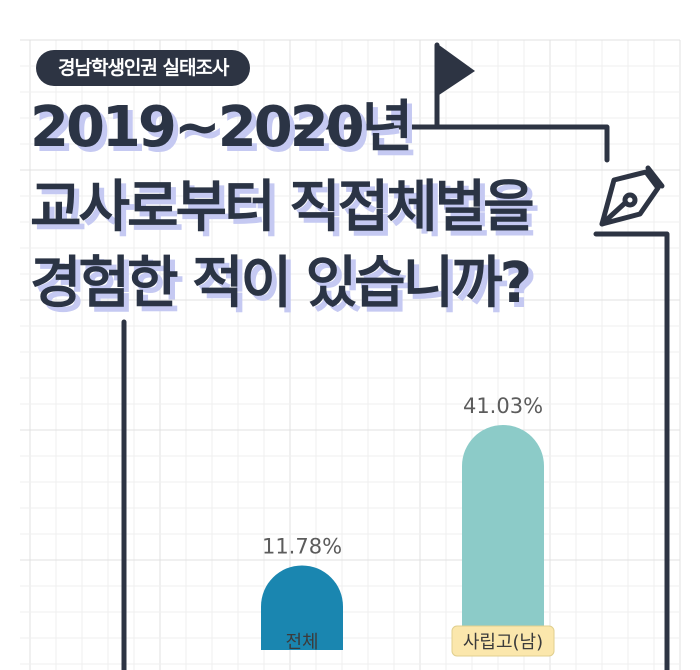 Image resolution: width=700 pixels, height=670 pixels. Describe the element at coordinates (221, 127) in the screenshot. I see `title-line-1: 2019~2020년` at that location.